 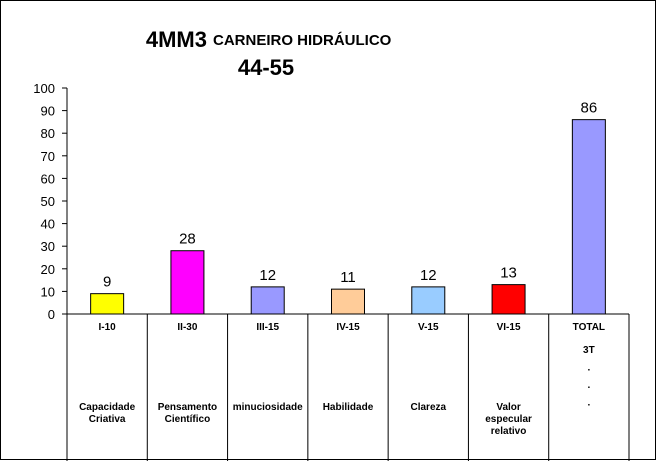 I want to click on category-sublabel: Criativa, so click(x=107, y=419).